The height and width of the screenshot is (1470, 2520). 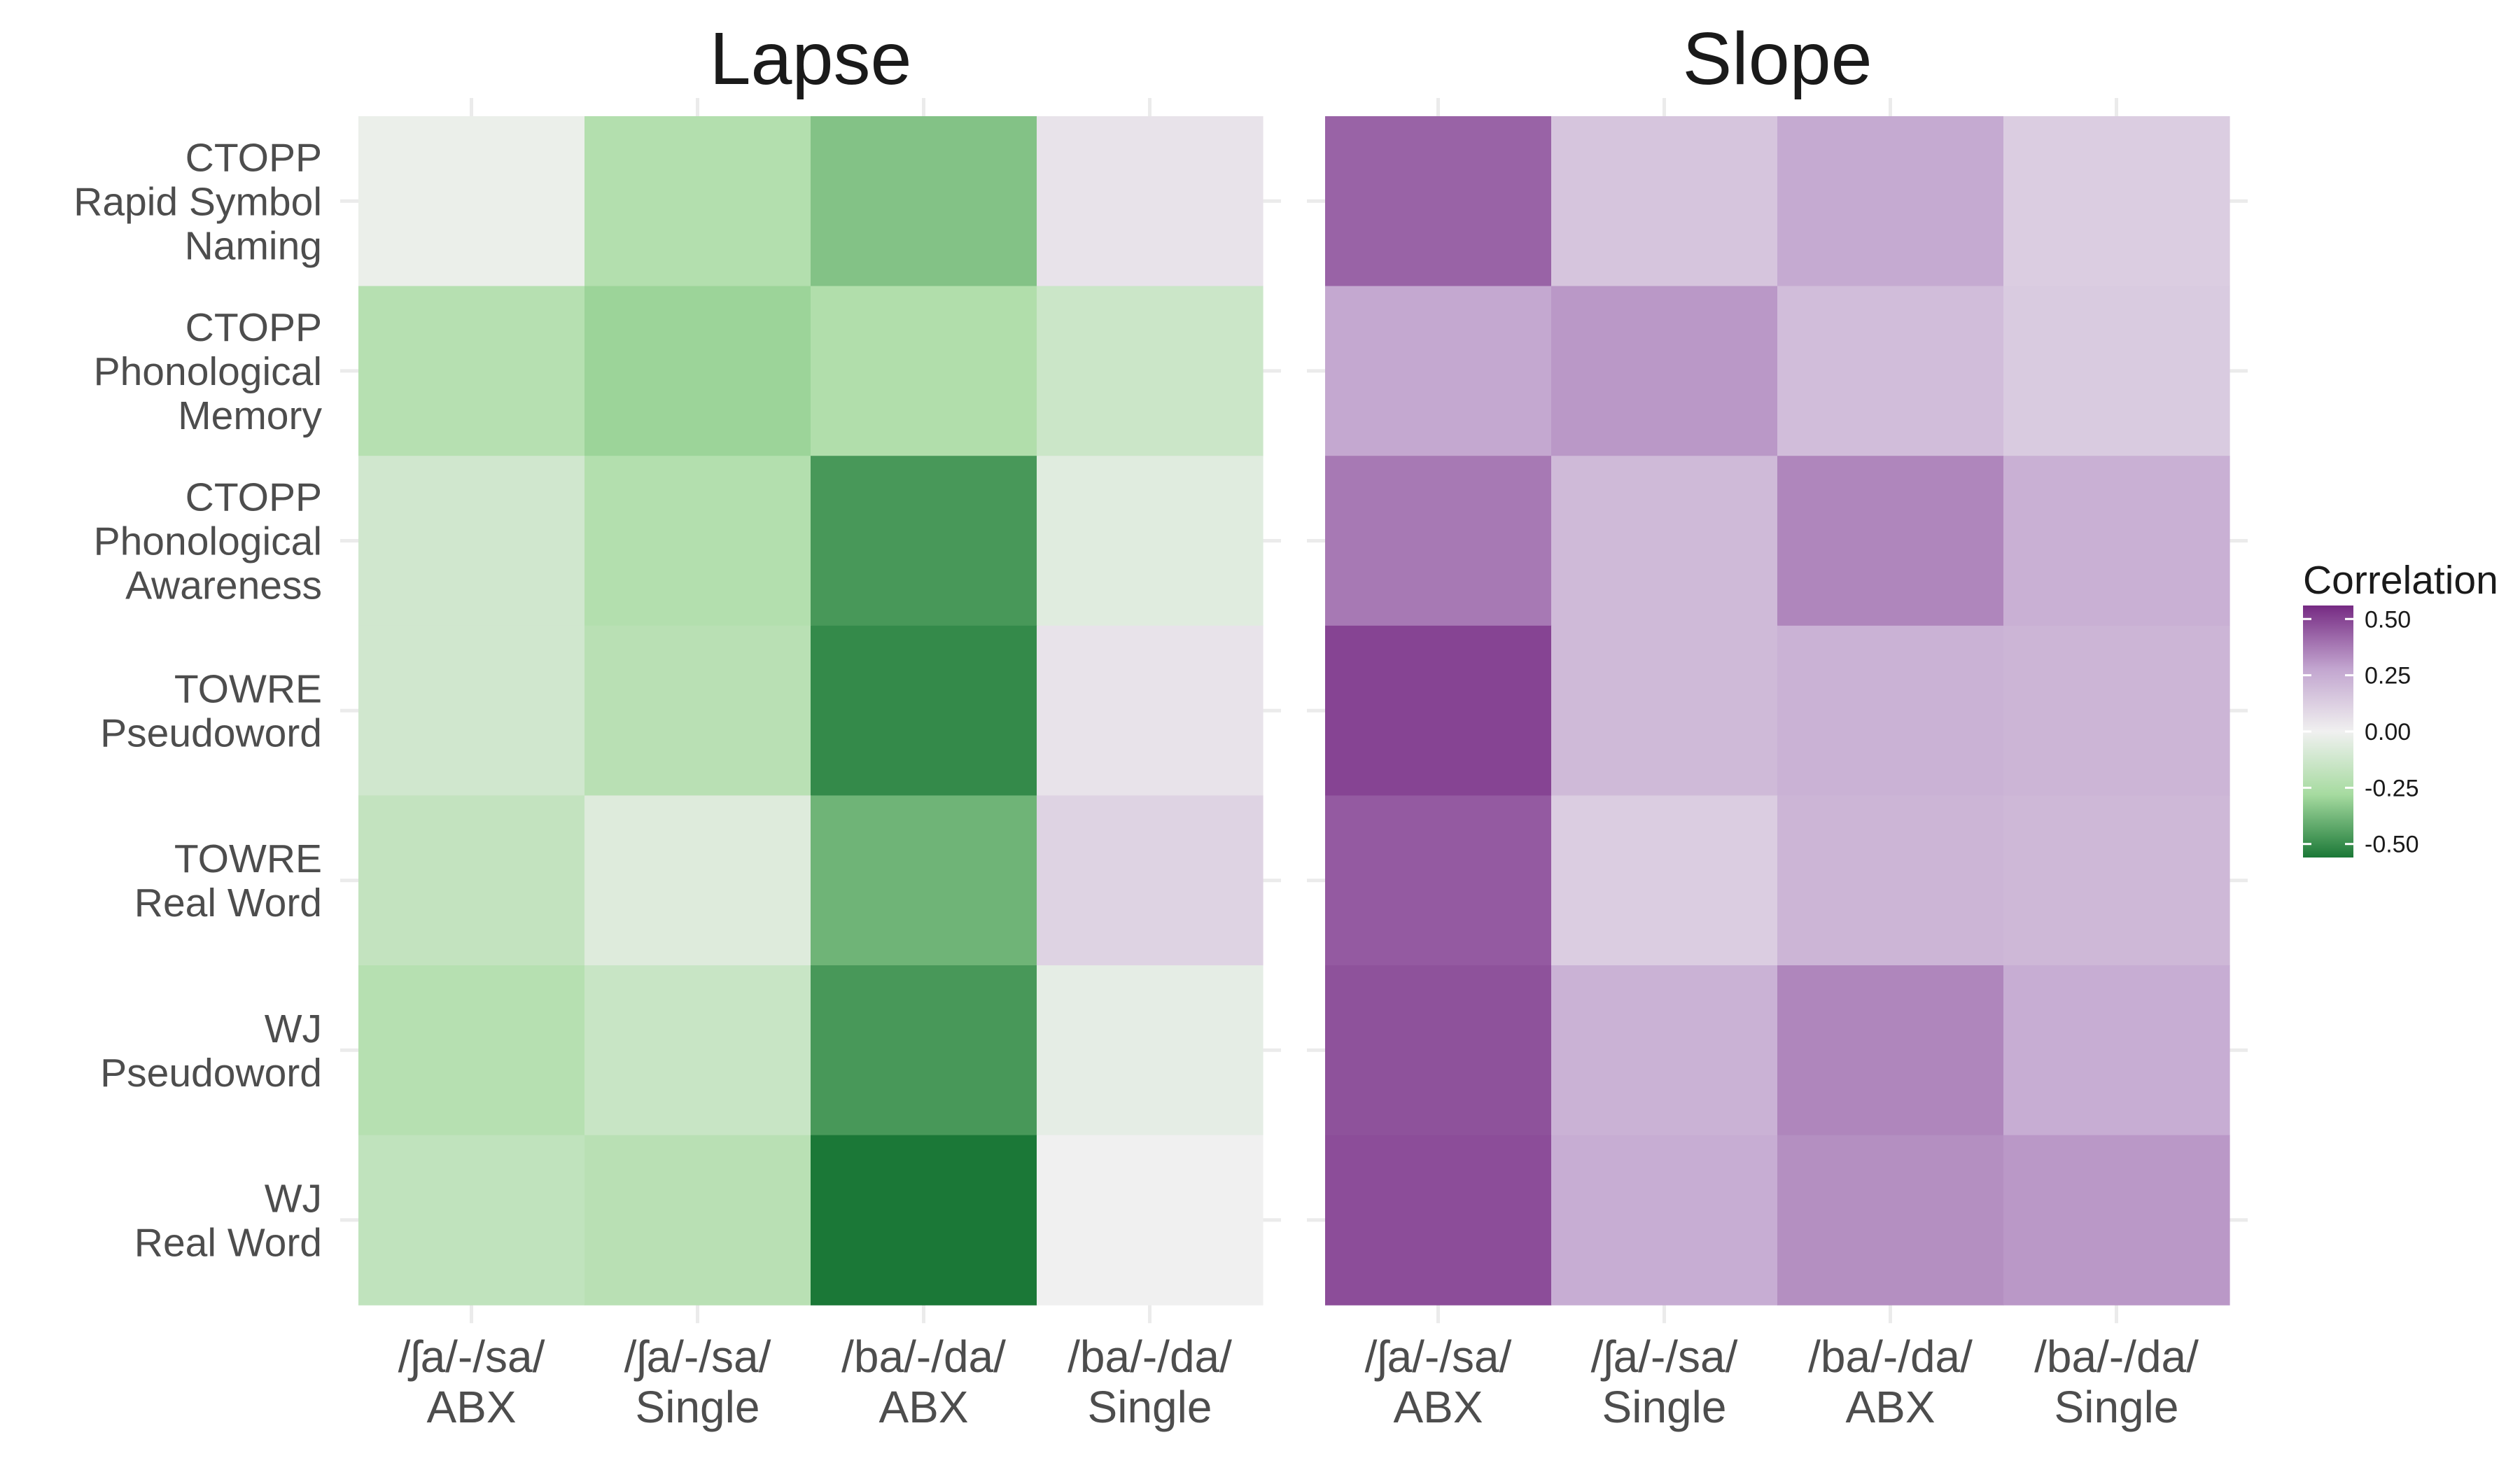 I want to click on y-tick-label: WJ Real Word, so click(x=228, y=1220).